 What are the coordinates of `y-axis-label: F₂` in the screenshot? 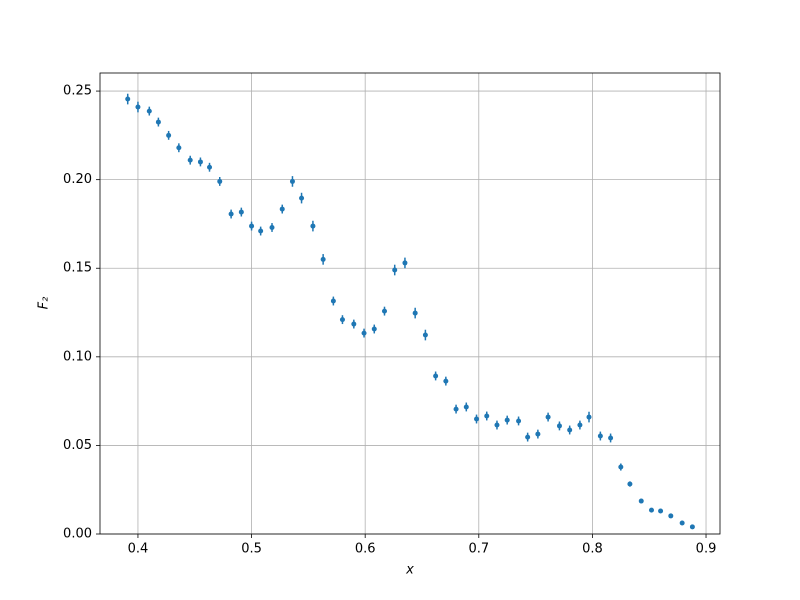 It's located at (44, 303).